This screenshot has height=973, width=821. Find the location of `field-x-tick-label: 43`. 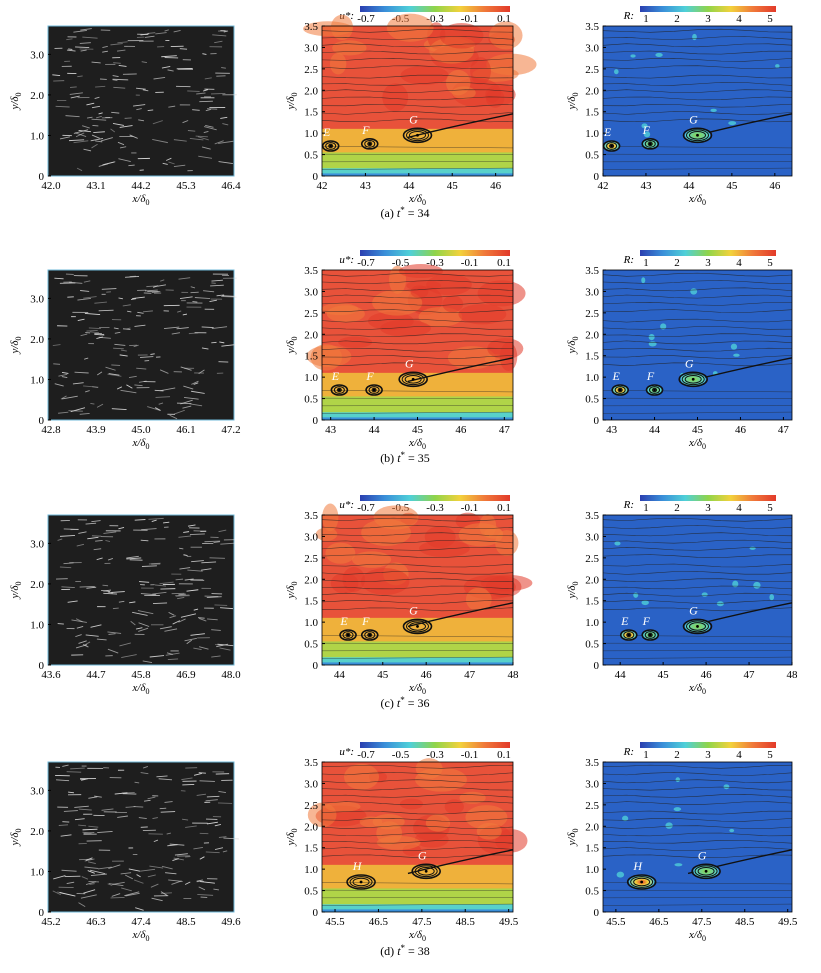

field-x-tick-label: 43 is located at coordinates (612, 430).